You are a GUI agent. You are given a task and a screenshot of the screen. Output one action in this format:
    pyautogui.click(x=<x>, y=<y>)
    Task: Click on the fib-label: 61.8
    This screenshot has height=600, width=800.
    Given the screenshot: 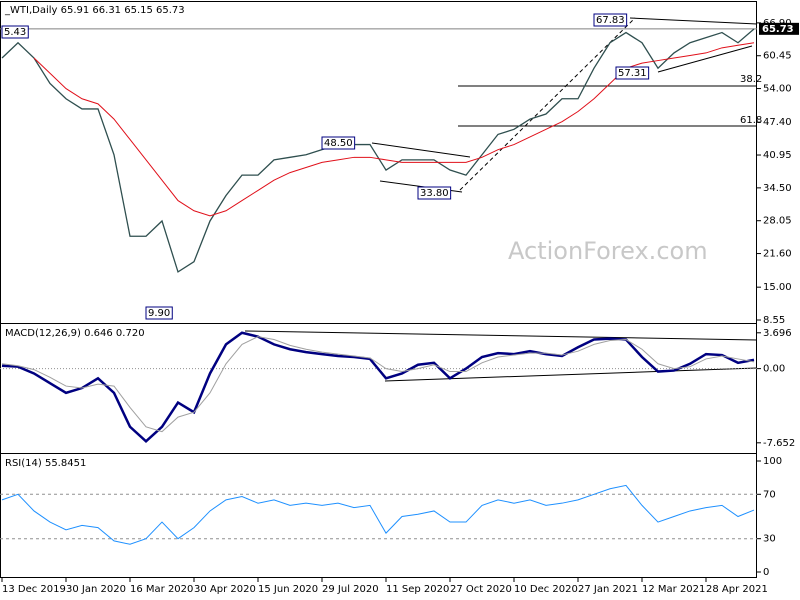 What is the action you would take?
    pyautogui.click(x=751, y=120)
    